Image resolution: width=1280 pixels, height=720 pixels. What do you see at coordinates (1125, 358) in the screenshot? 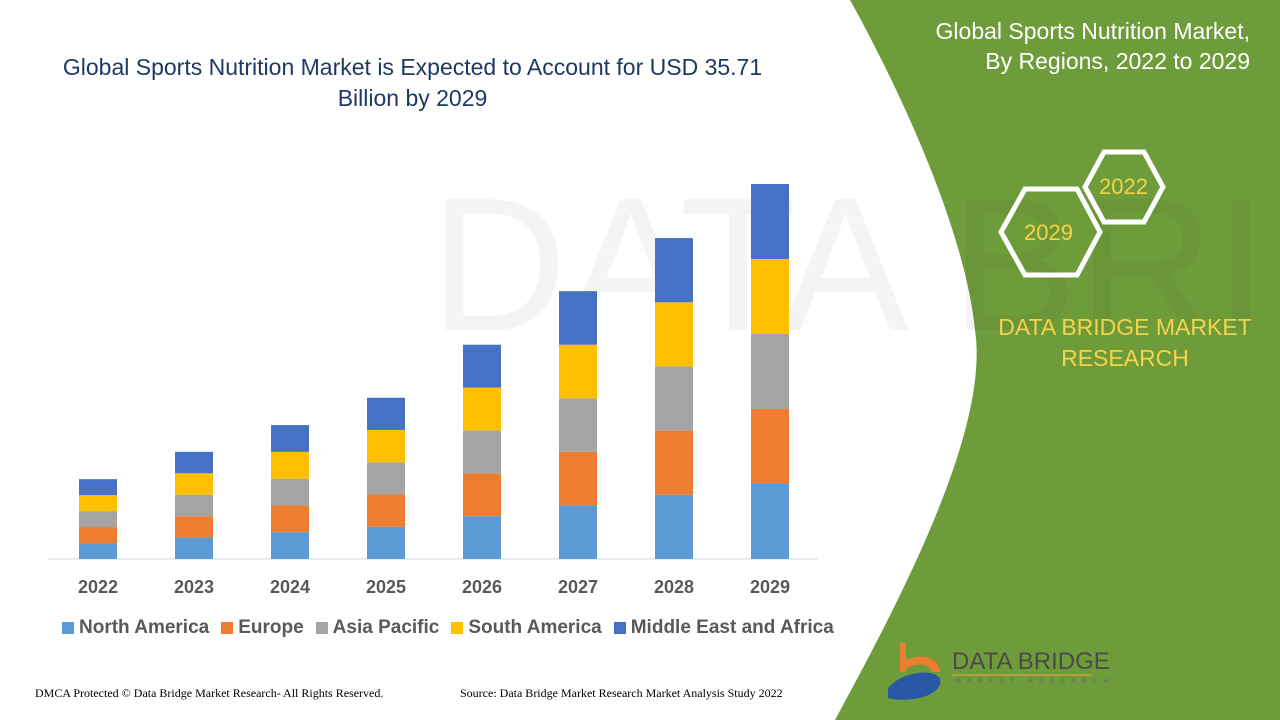
I see `brand-line2: RESEARCH` at bounding box center [1125, 358].